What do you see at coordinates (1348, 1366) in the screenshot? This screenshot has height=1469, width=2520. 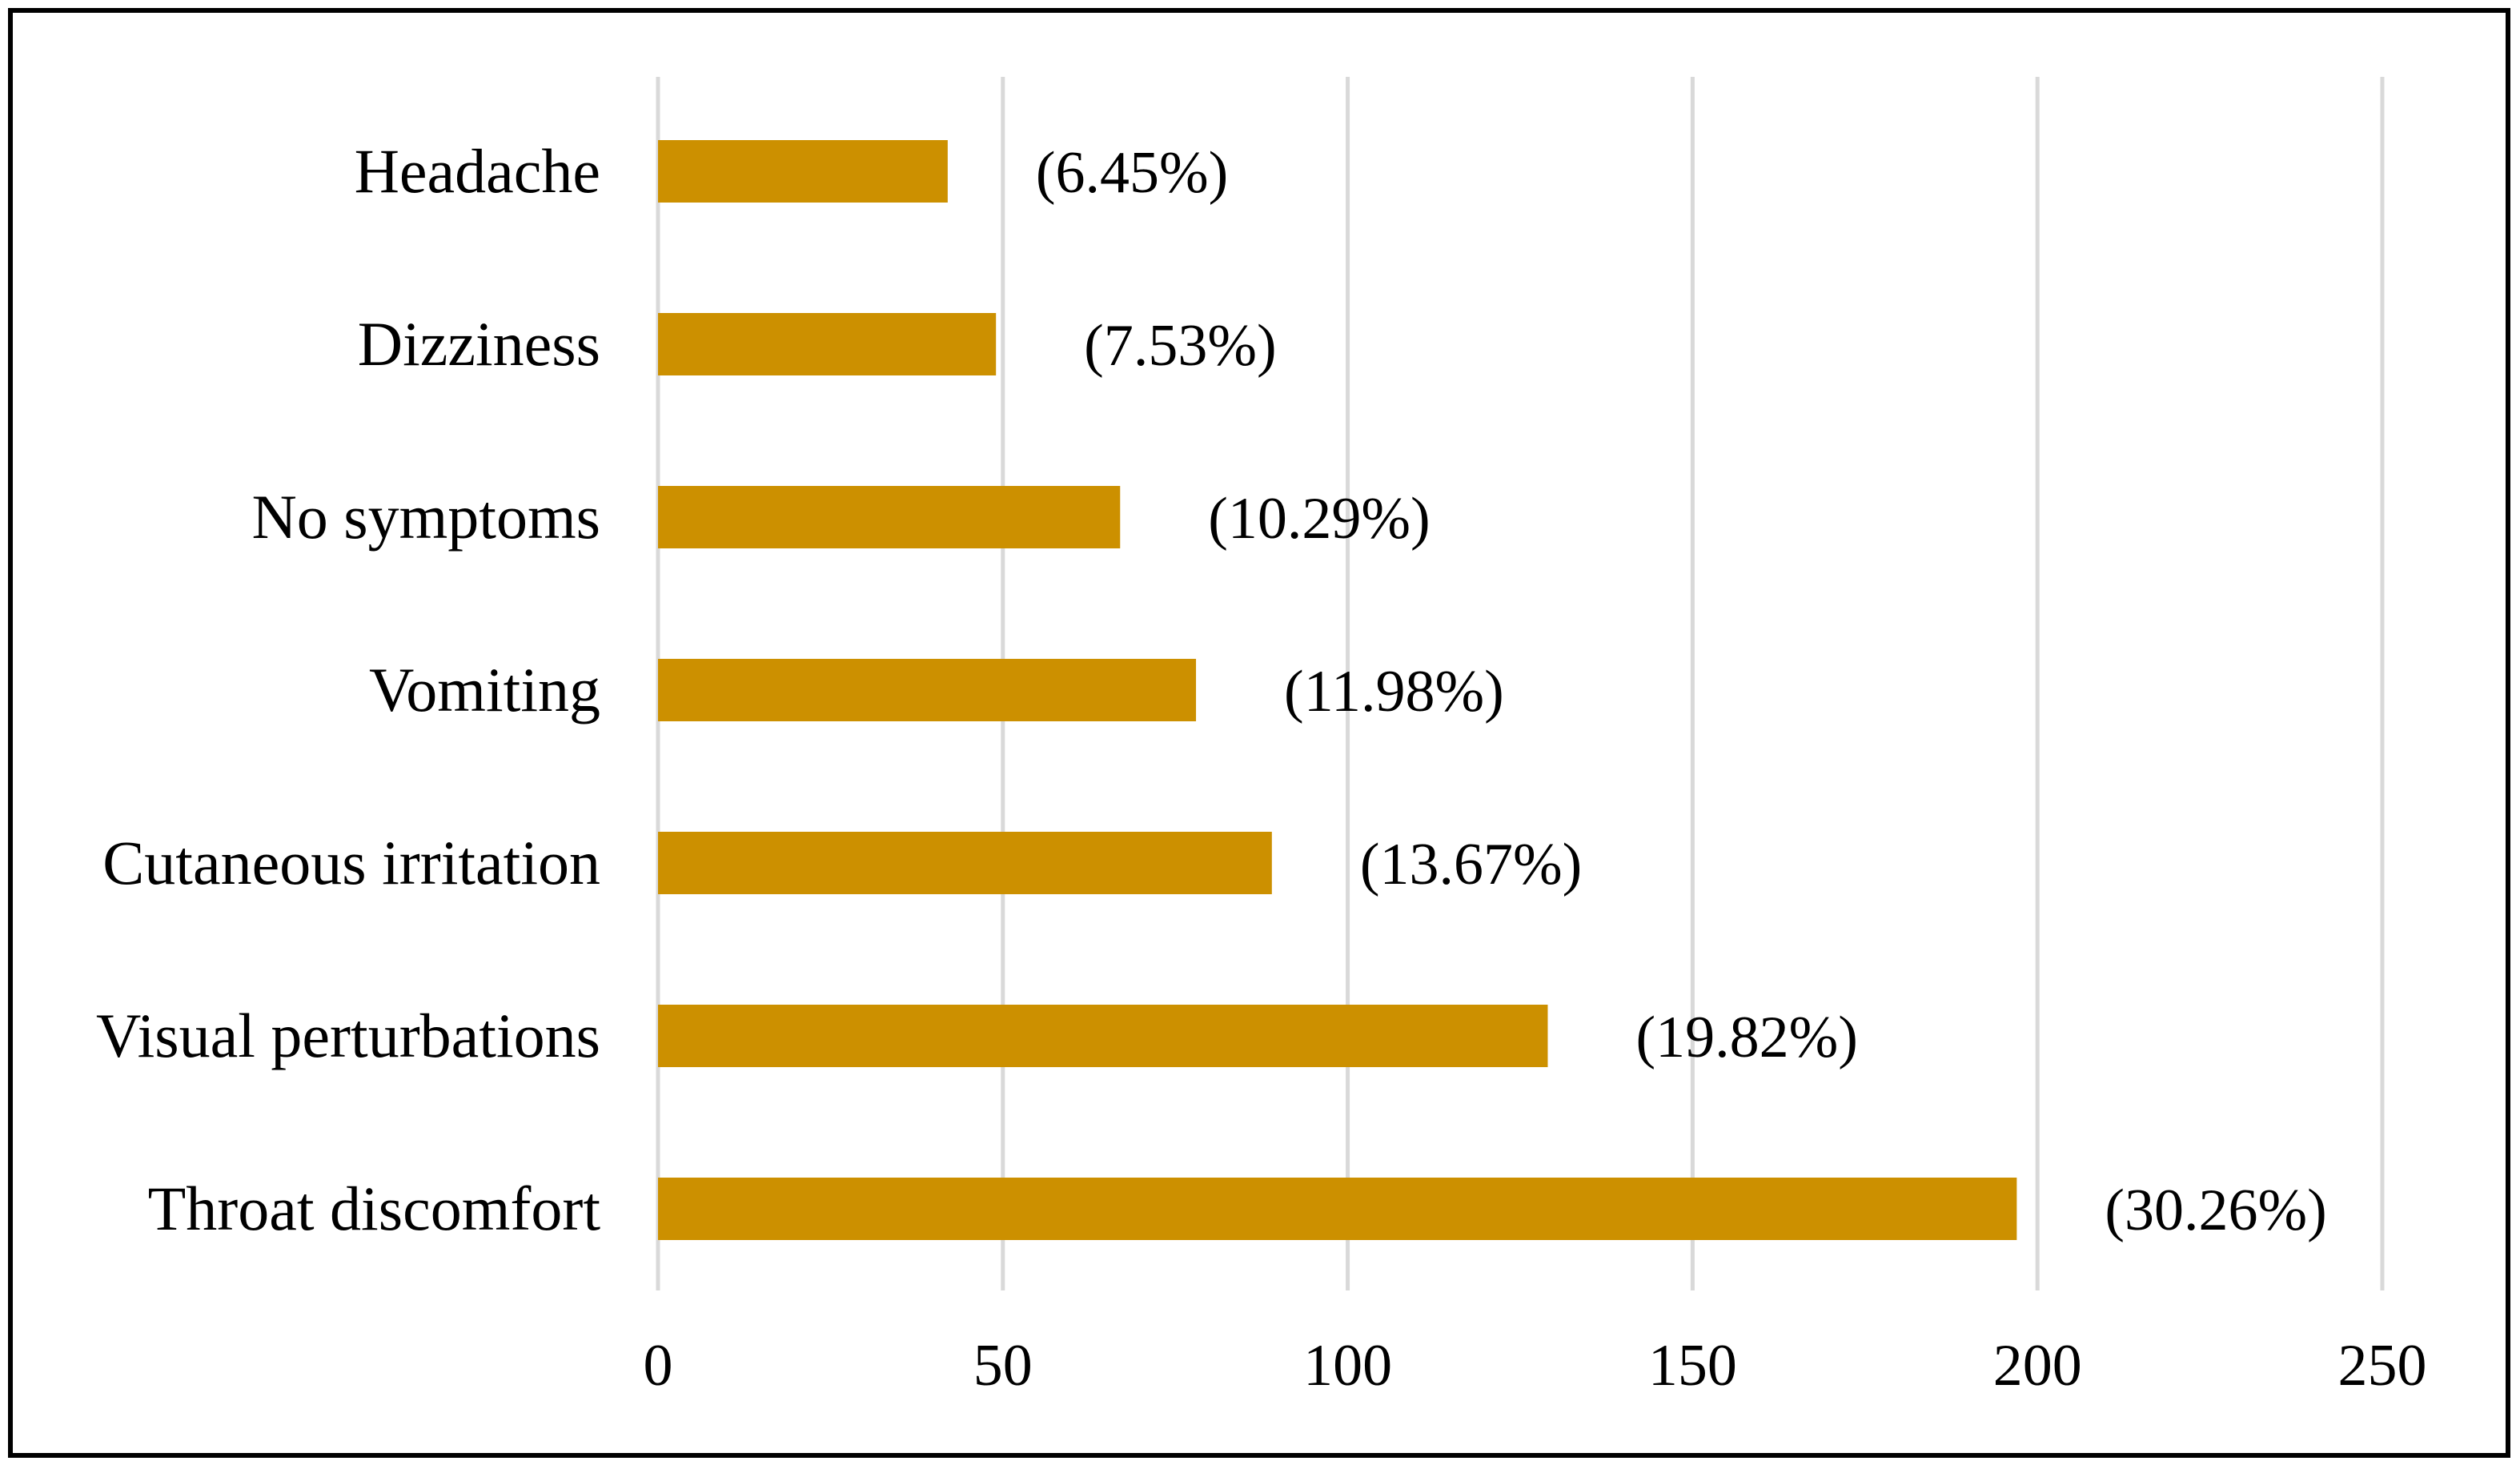 I see `x-tick-label-100: 100` at bounding box center [1348, 1366].